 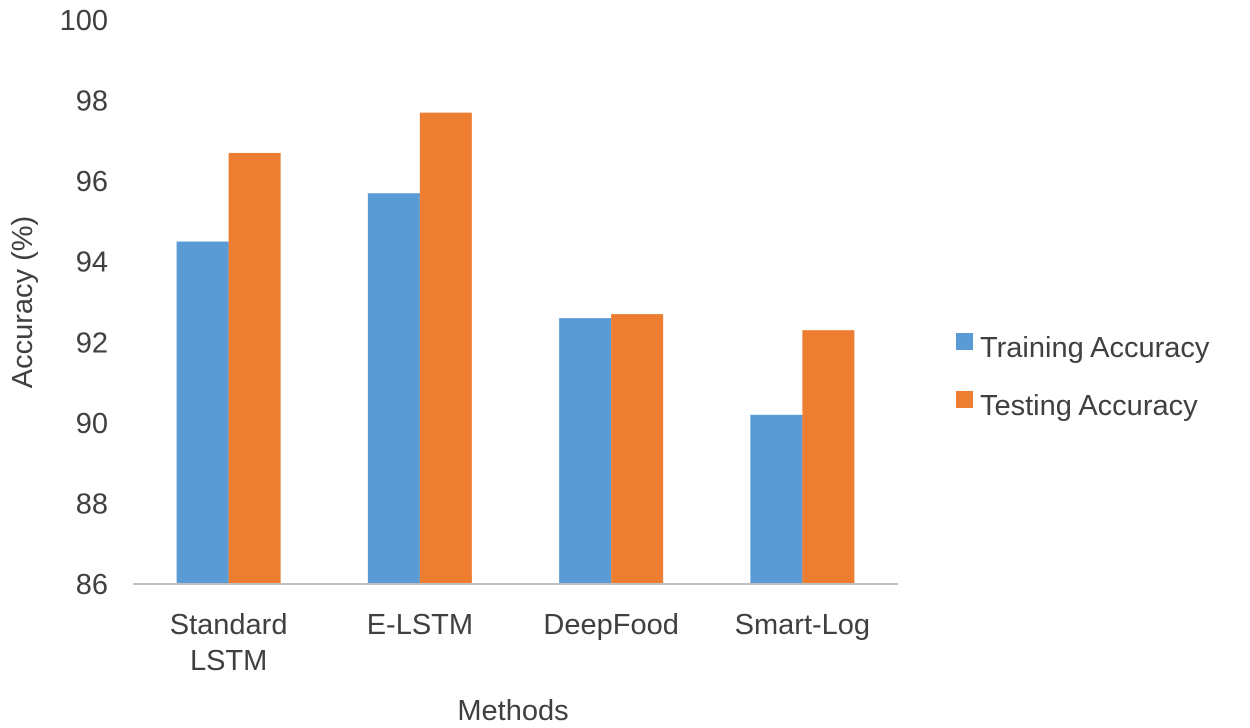 I want to click on y-axis-title: Accuracy (%), so click(x=23, y=302).